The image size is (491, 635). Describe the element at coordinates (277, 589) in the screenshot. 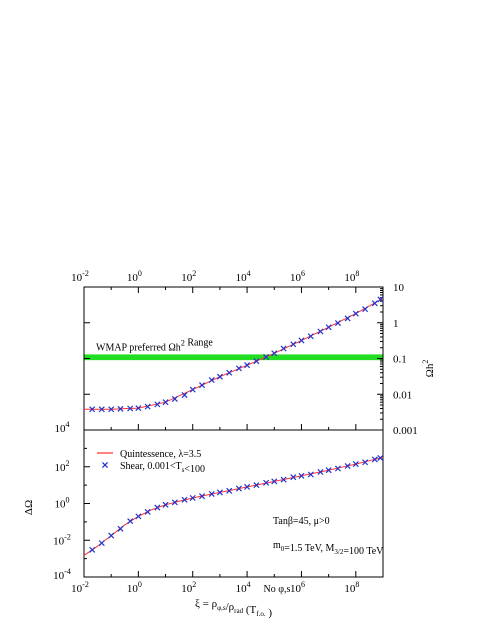

I see `bottom-x-axis-note: No φ,s` at that location.